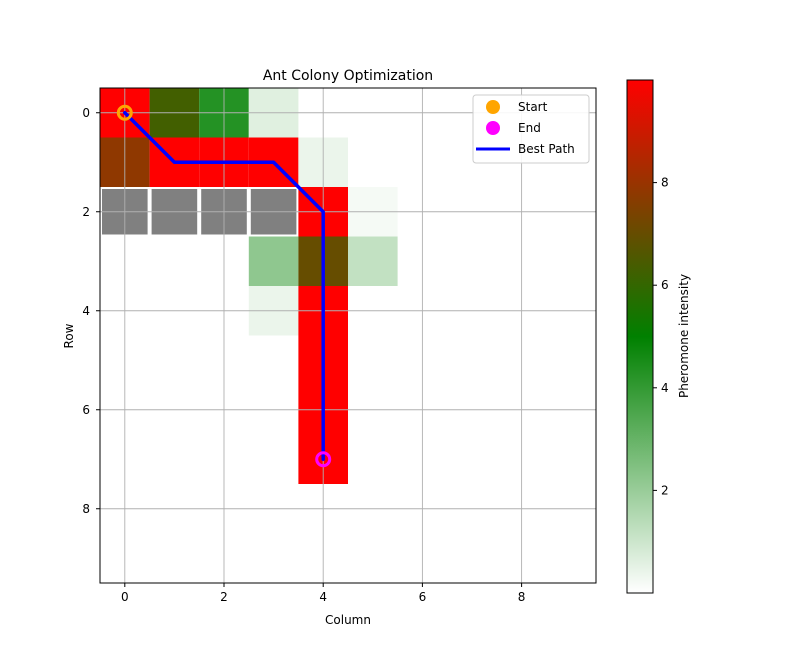 Image resolution: width=800 pixels, height=666 pixels. Describe the element at coordinates (86, 113) in the screenshot. I see `y-tick-label: 0` at that location.